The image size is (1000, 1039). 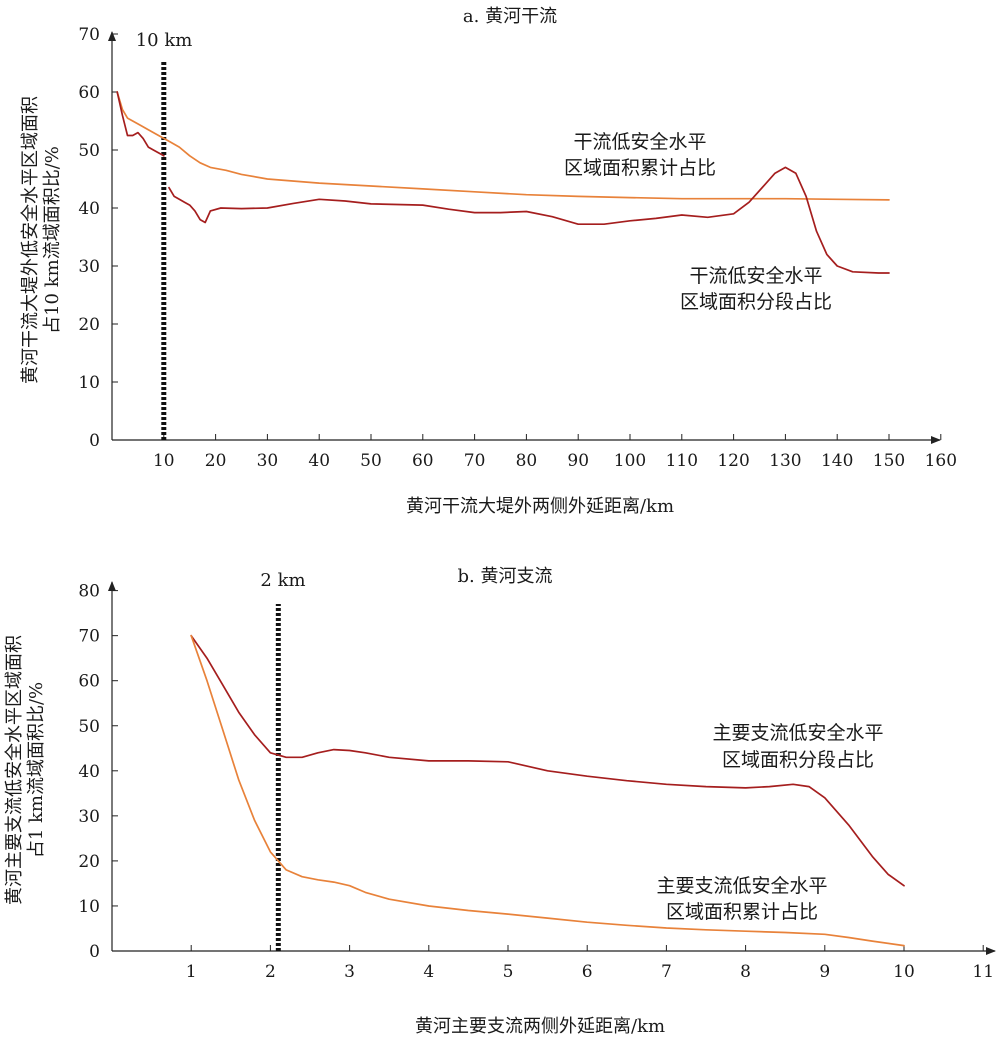 What do you see at coordinates (89, 209) in the screenshot?
I see `panel-a-y-tick-label: 40` at bounding box center [89, 209].